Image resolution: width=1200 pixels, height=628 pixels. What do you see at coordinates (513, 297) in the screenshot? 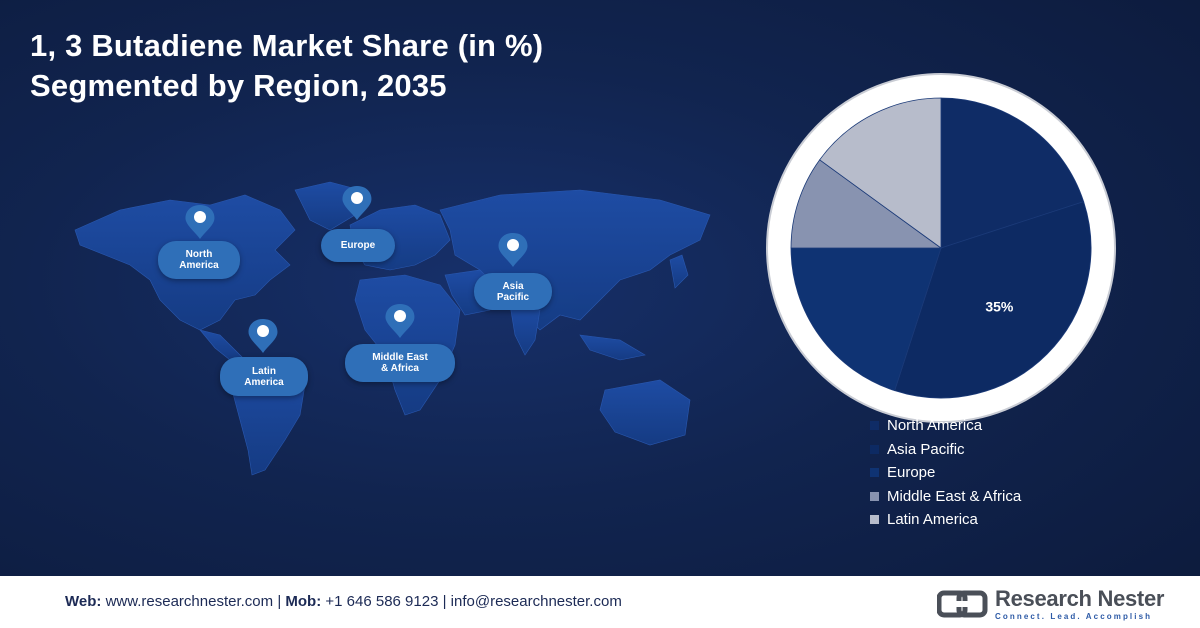
I see `region-label-line: Pacific` at bounding box center [513, 297].